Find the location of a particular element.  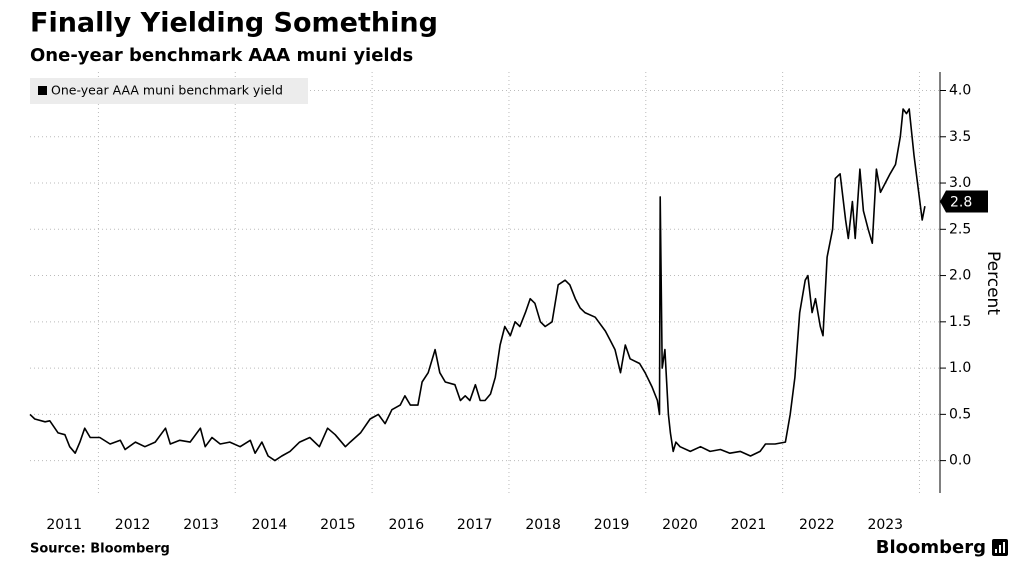

legend-label: One-year AAA muni benchmark yield is located at coordinates (167, 90).